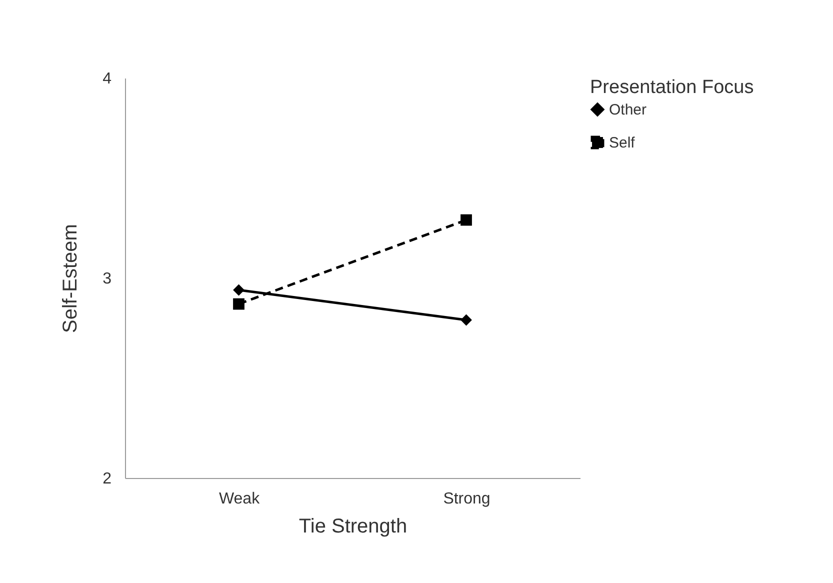 The height and width of the screenshot is (583, 833). I want to click on legend-label: Self, so click(622, 143).